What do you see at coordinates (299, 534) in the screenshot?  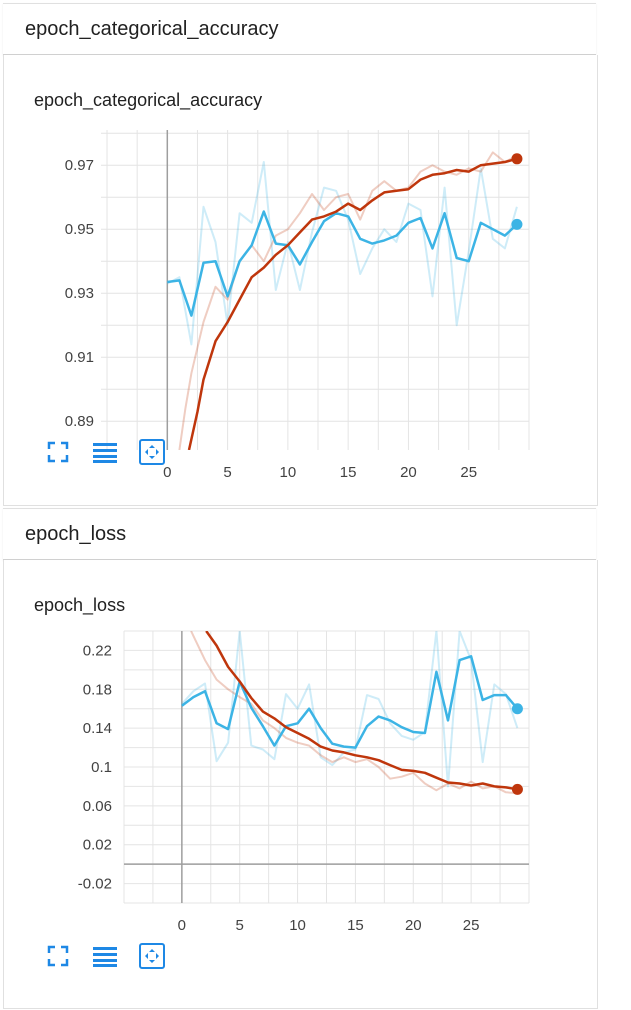 I see `section-header-loss: epoch_loss` at bounding box center [299, 534].